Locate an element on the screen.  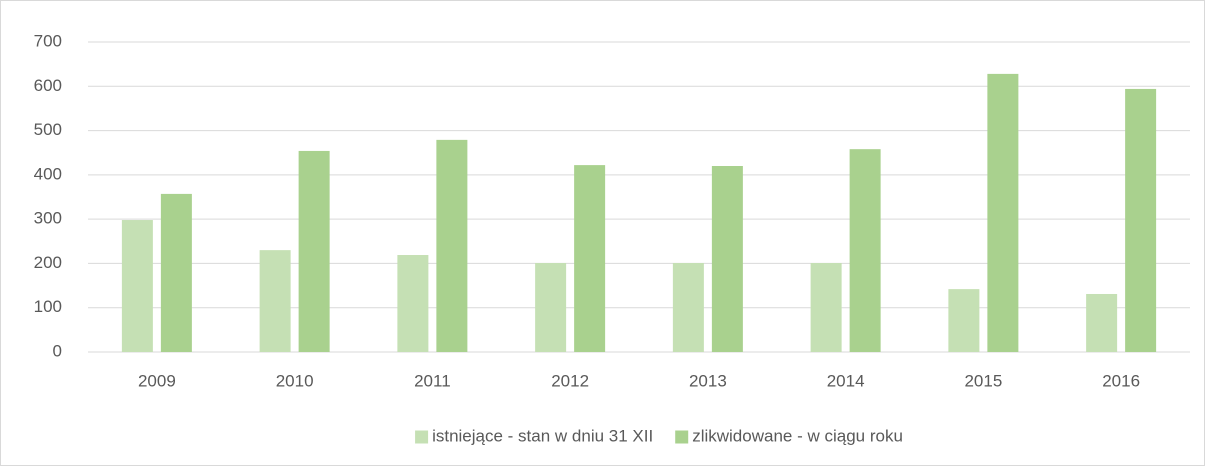
y-tick-label: 0 is located at coordinates (57, 350).